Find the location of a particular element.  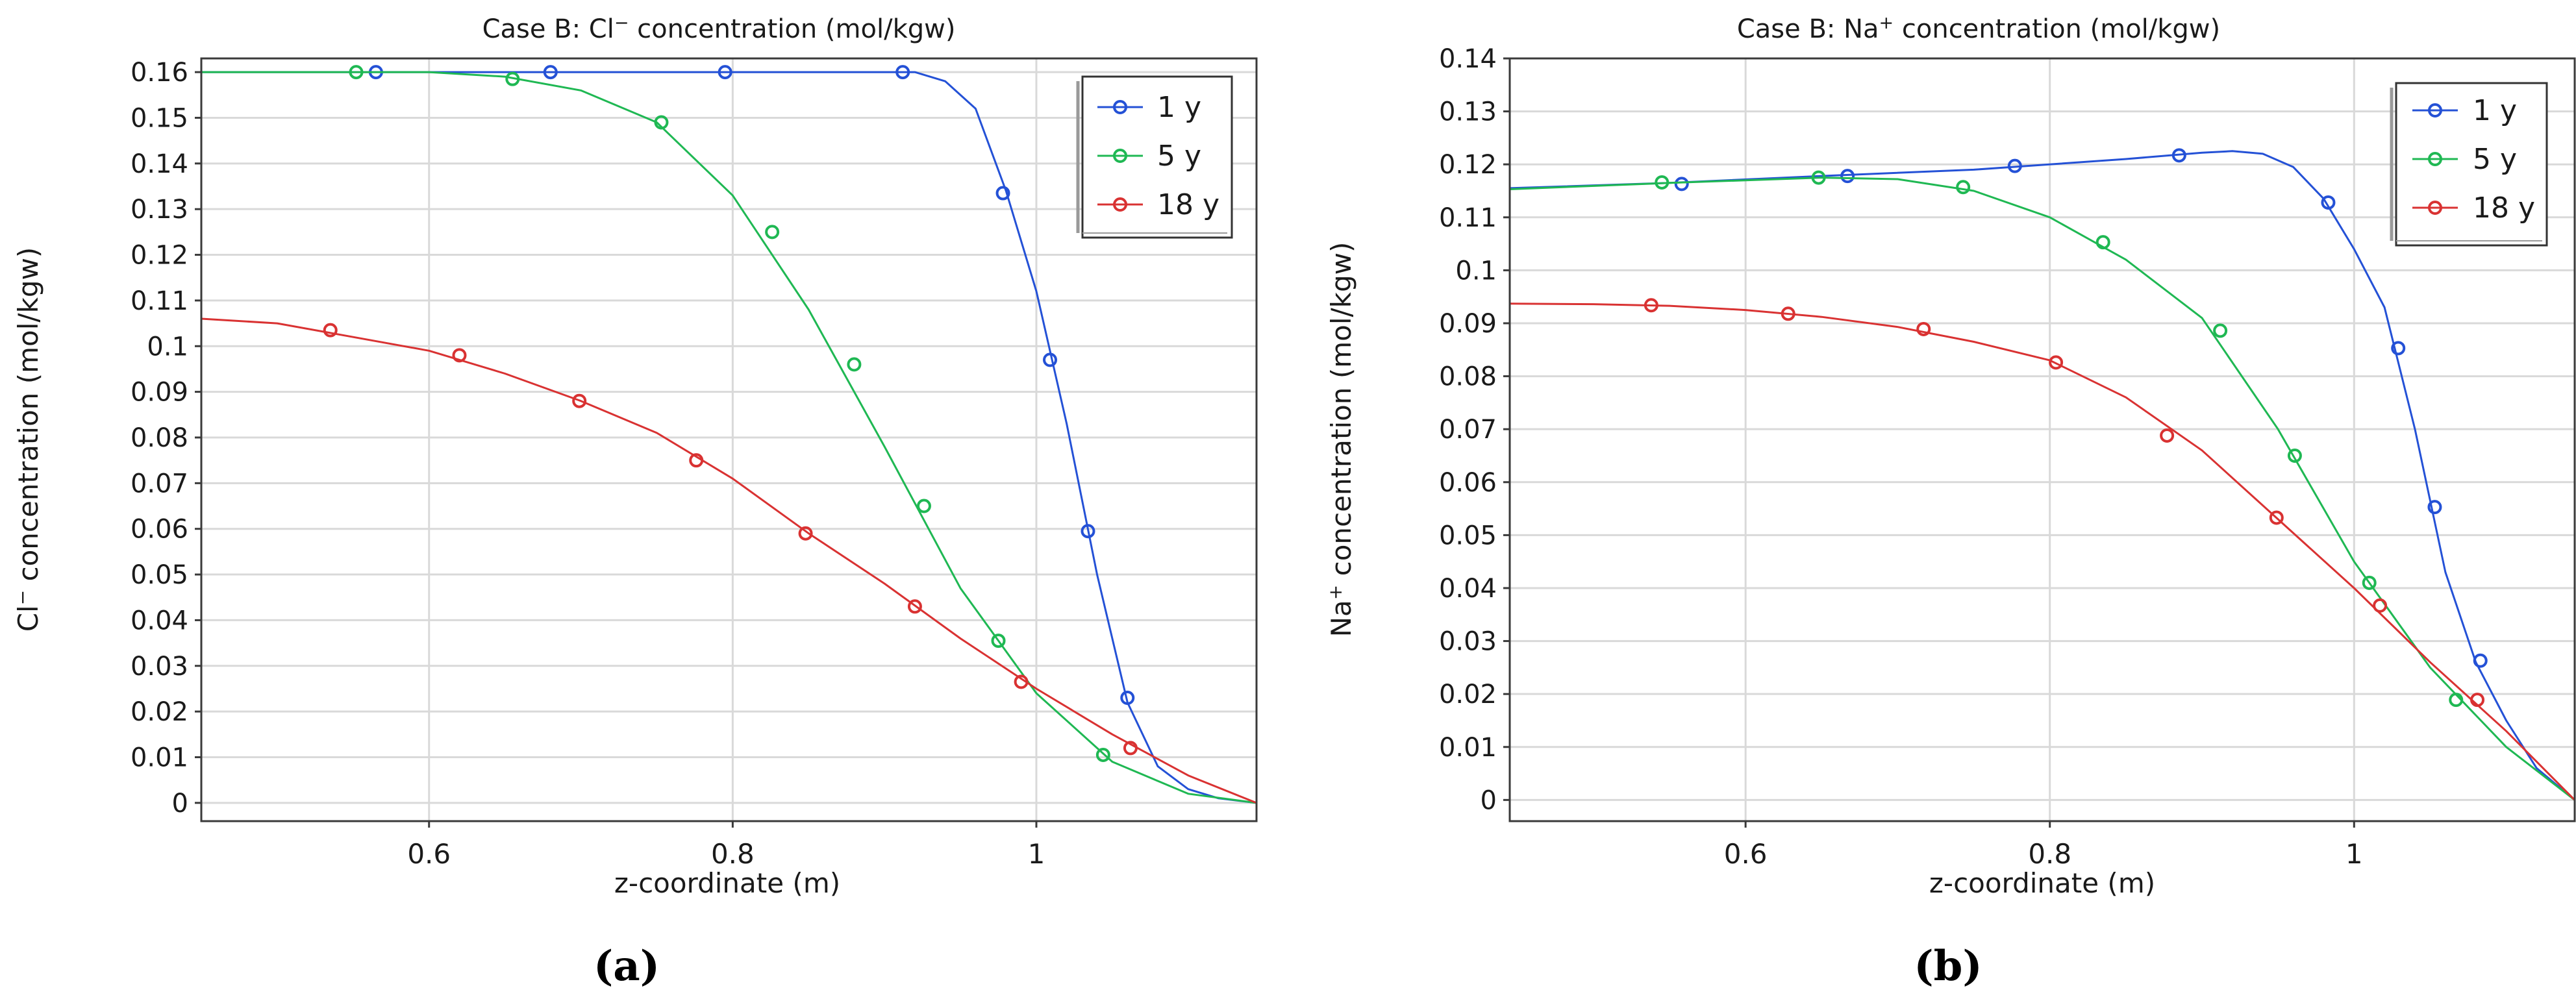

legend-entry-1y-b: 1 y is located at coordinates (2464, 111).